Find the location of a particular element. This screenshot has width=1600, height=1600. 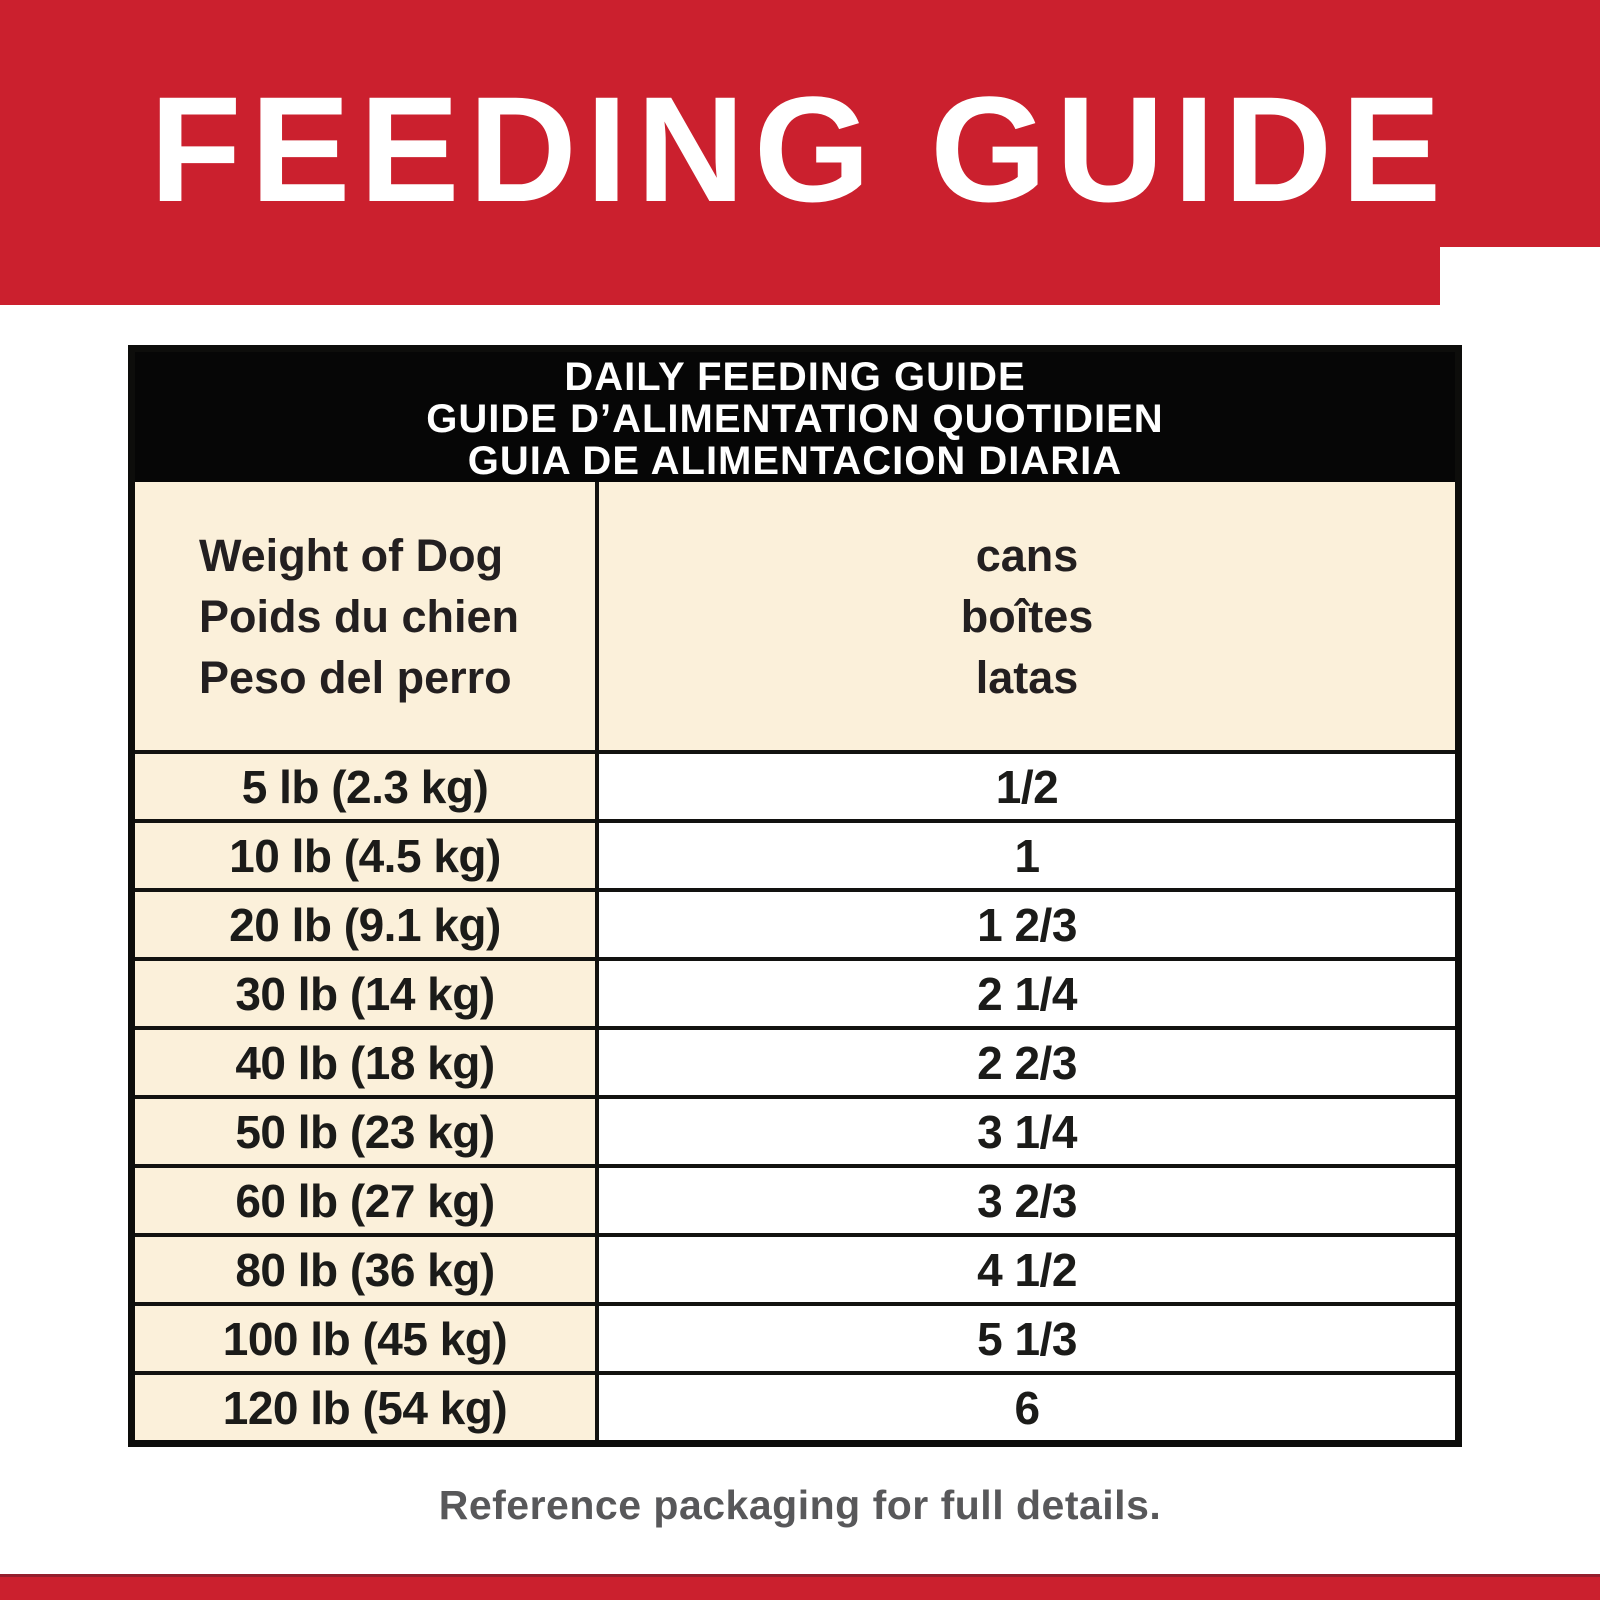

weight-cell: 80 lb (36 kg) is located at coordinates (367, 1269).